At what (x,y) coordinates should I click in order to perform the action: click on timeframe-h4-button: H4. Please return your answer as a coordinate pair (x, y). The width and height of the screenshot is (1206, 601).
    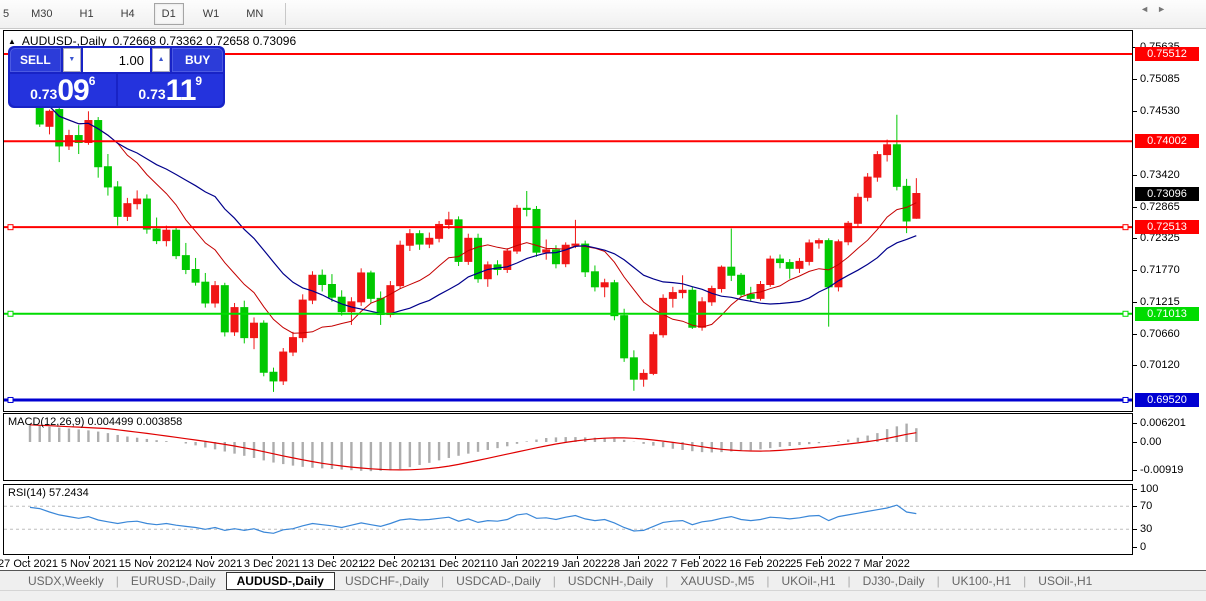
    Looking at the image, I should click on (127, 14).